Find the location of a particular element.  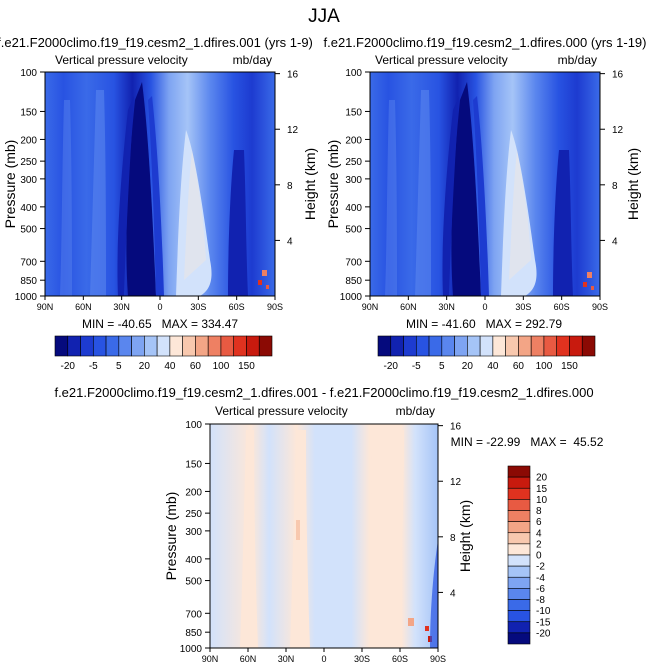

colorbar-label: 4 is located at coordinates (539, 533).